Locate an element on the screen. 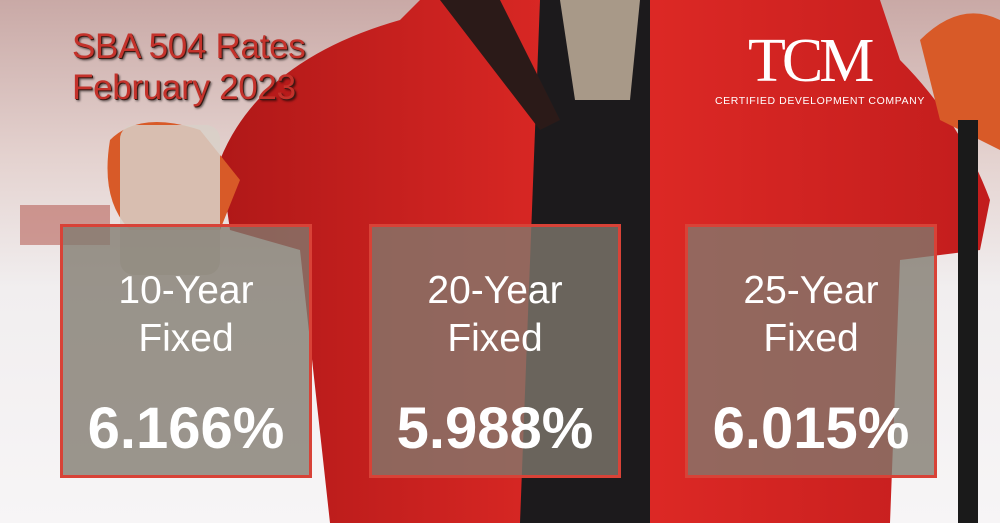 This screenshot has width=1000, height=523. term-label: 10-Year is located at coordinates (186, 290).